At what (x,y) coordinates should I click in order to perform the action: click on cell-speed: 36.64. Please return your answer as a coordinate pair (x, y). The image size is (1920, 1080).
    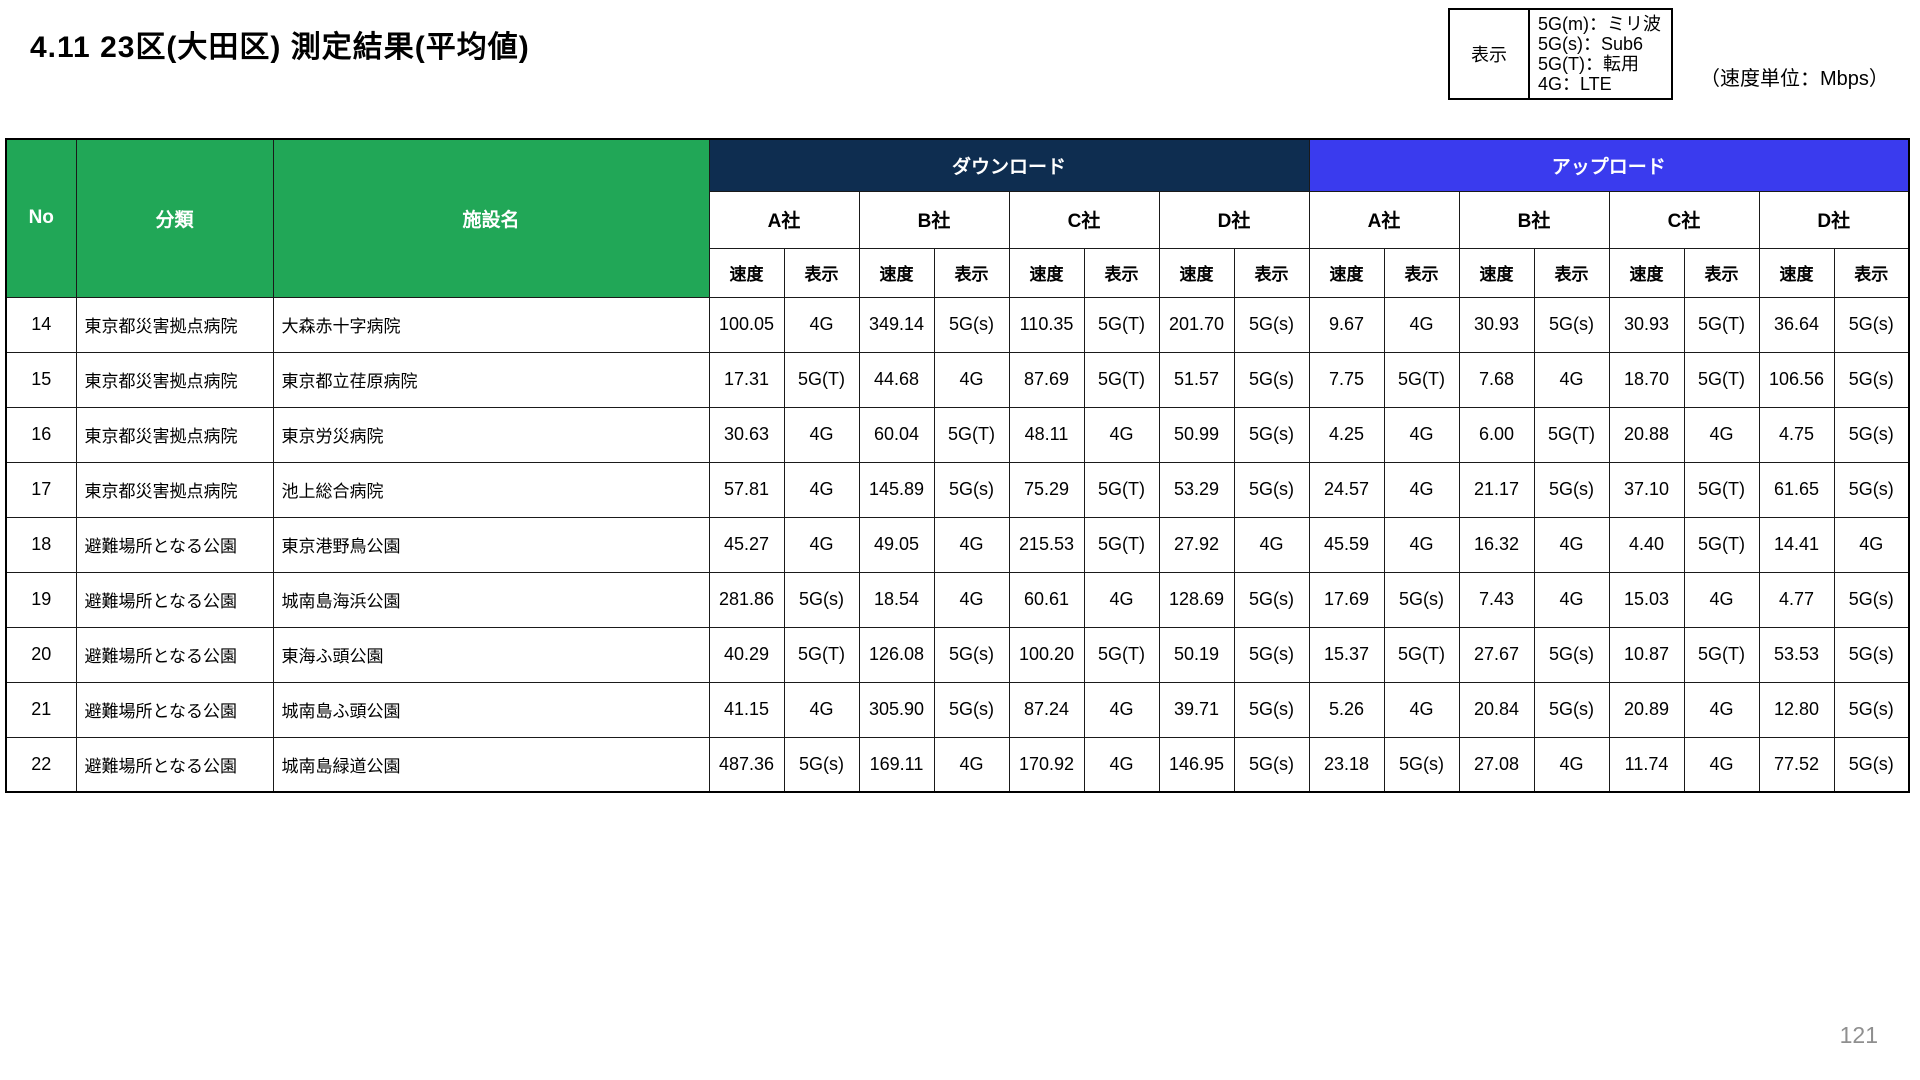
    Looking at the image, I should click on (1796, 324).